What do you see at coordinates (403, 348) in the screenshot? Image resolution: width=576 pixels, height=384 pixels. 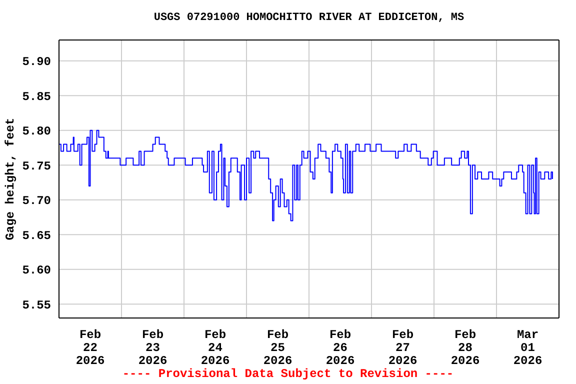 I see `x-tick-label: Feb 27 2026` at bounding box center [403, 348].